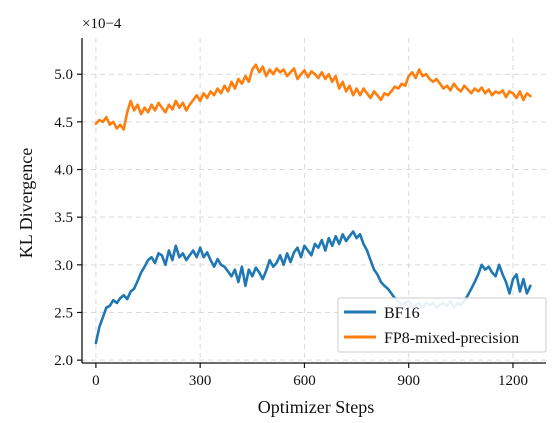 The height and width of the screenshot is (423, 560). What do you see at coordinates (96, 381) in the screenshot?
I see `x-tick-label: 0` at bounding box center [96, 381].